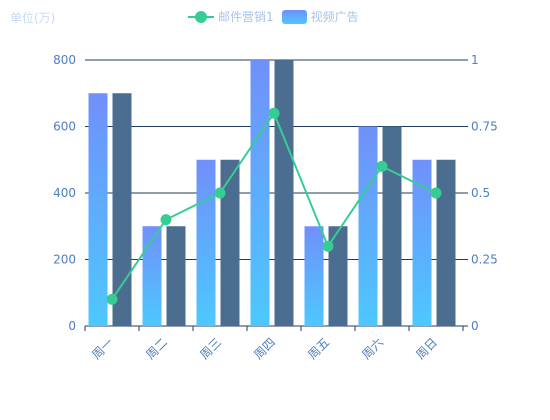 This screenshot has width=550, height=420. What do you see at coordinates (64, 127) in the screenshot?
I see `y-left-tick-label: 600` at bounding box center [64, 127].